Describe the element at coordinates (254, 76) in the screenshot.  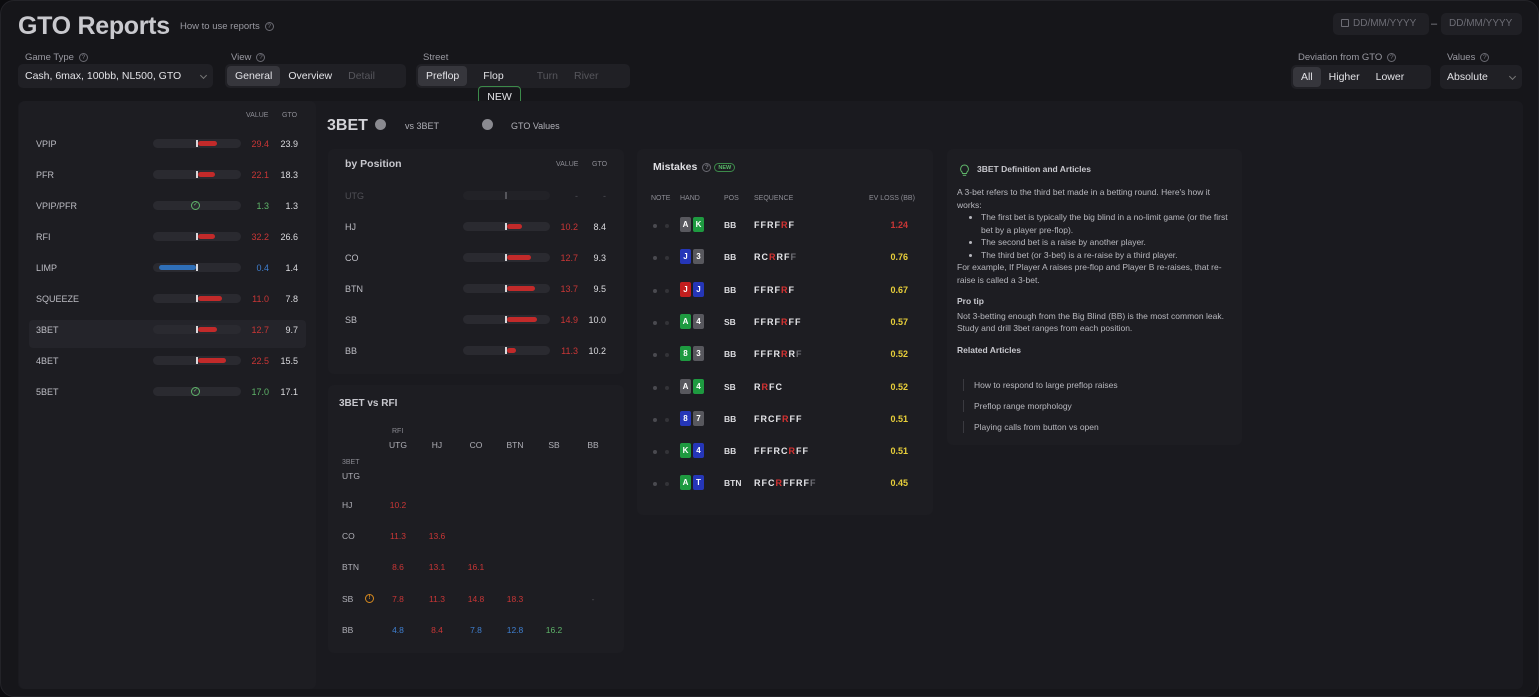
I see `view-general-tab: General` at that location.